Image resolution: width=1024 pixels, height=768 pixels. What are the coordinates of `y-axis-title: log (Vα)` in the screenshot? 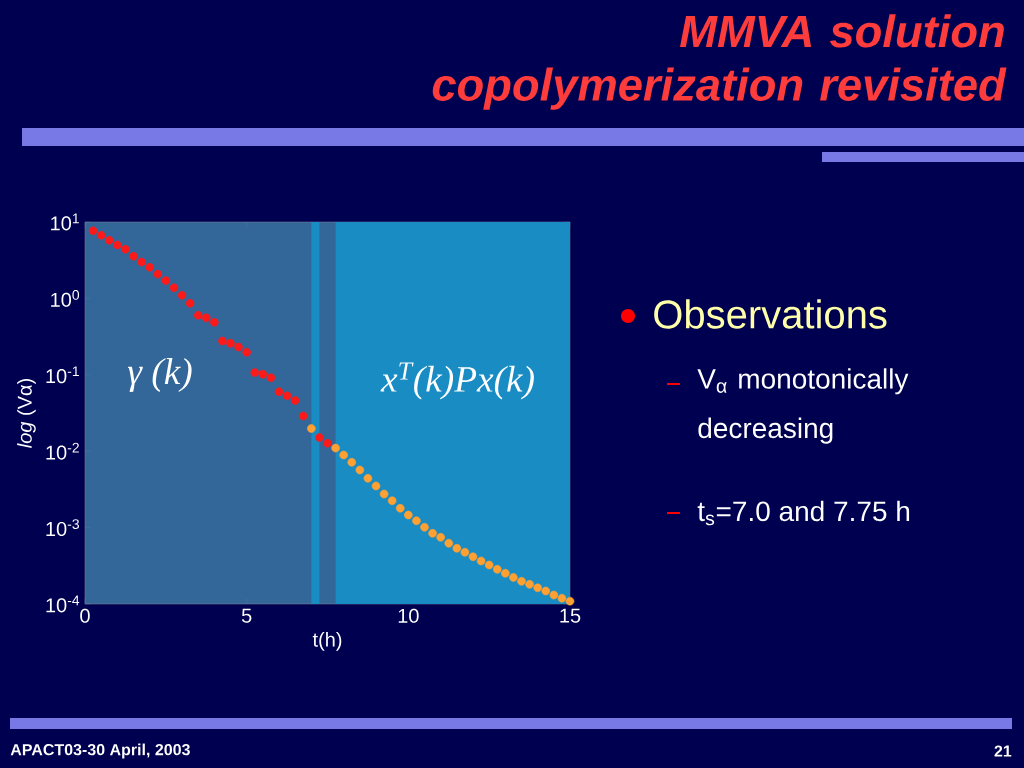 It's located at (26, 413).